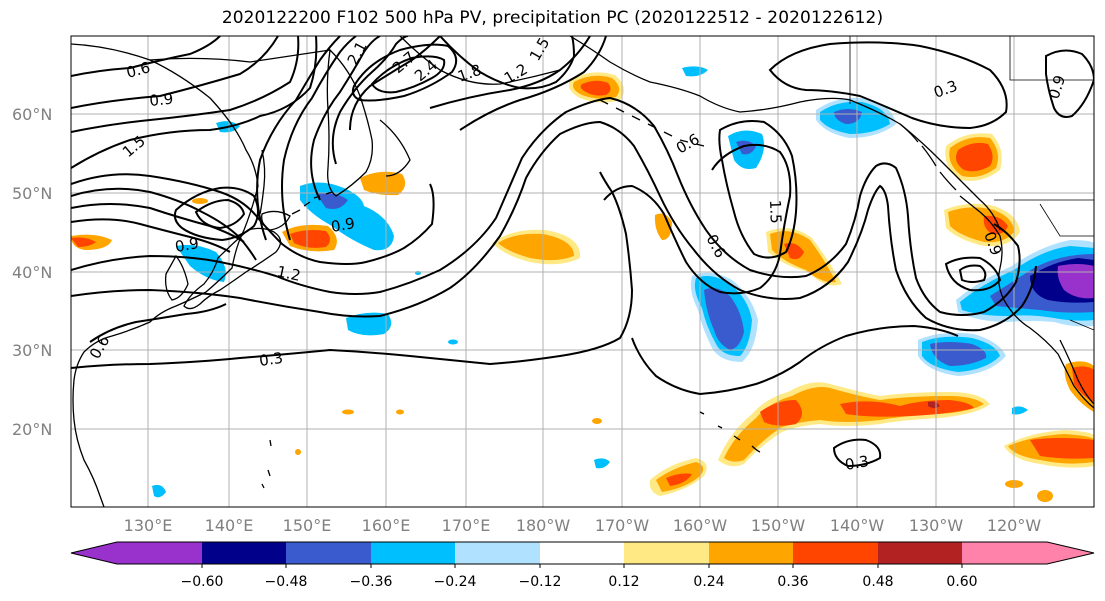 The width and height of the screenshot is (1105, 601). What do you see at coordinates (288, 273) in the screenshot?
I see `contour-label: 1.2` at bounding box center [288, 273].